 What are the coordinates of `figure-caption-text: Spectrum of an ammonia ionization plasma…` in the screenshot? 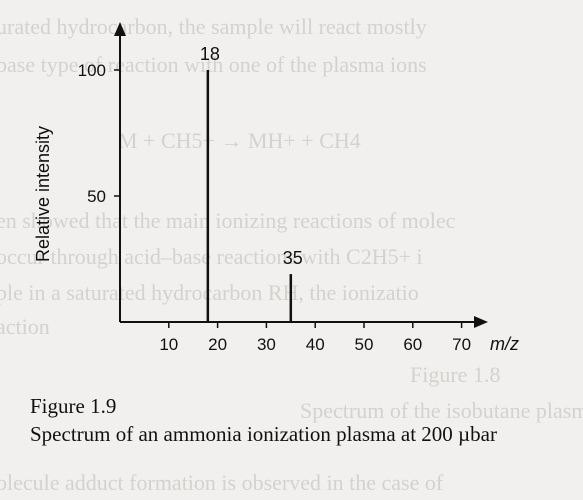 It's located at (263, 434).